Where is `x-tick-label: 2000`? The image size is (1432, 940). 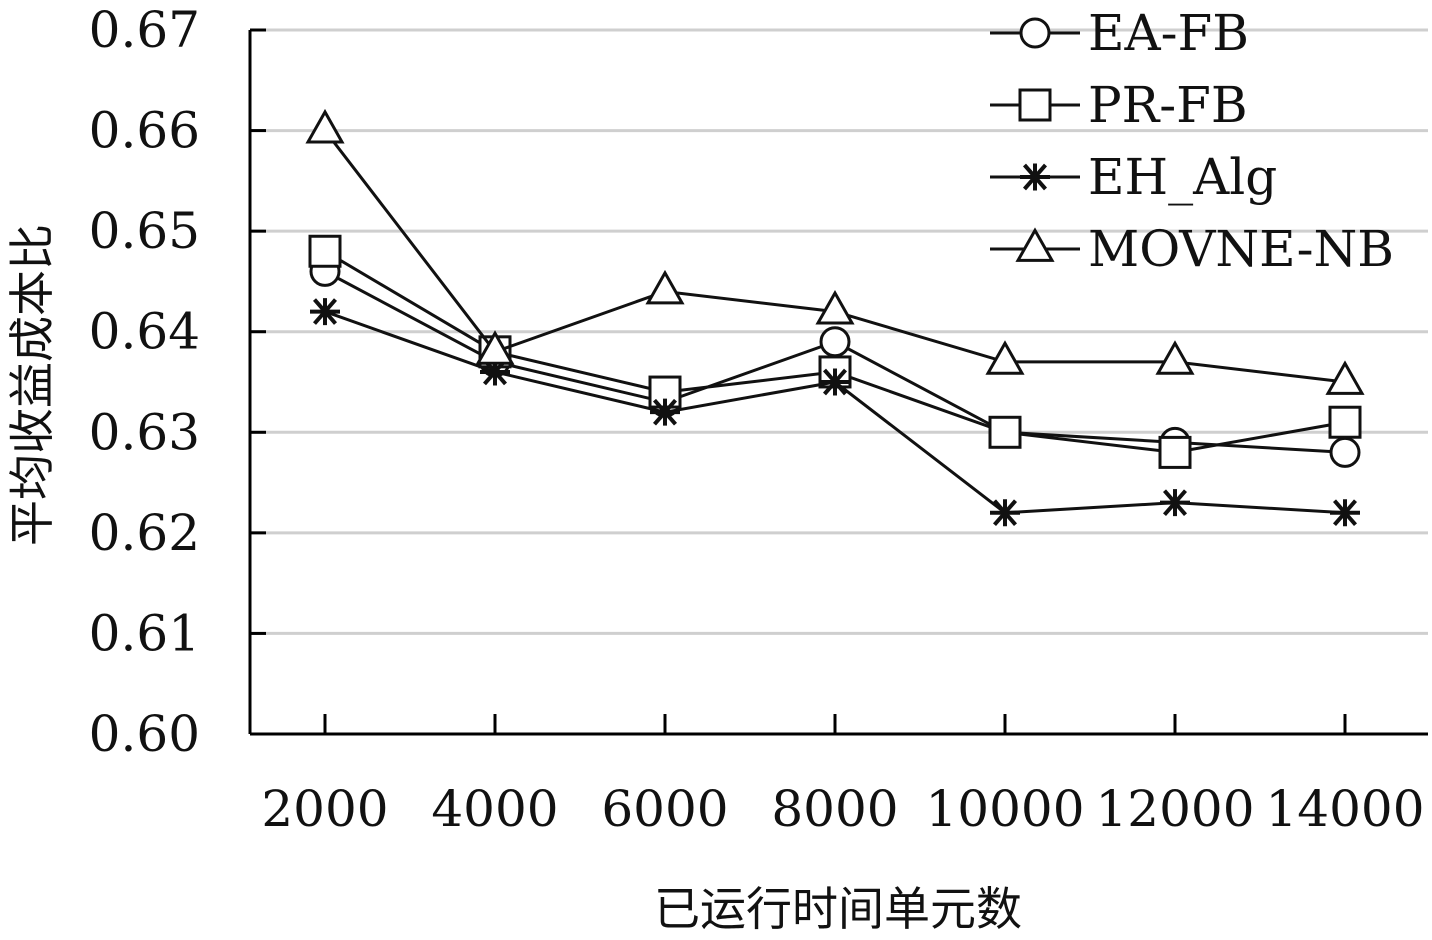
x-tick-label: 2000 is located at coordinates (324, 809).